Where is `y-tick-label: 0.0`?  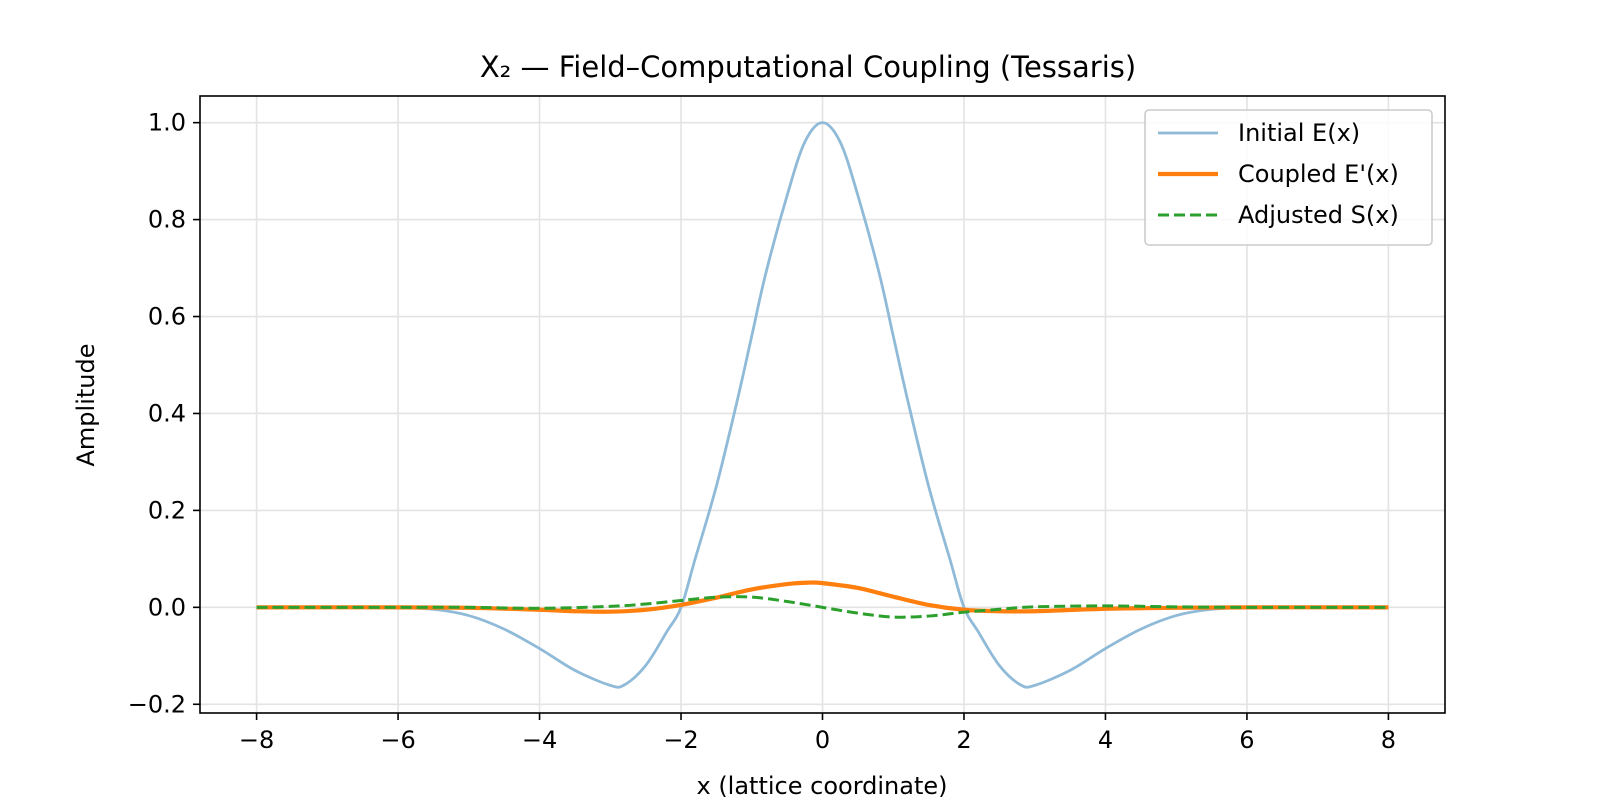 y-tick-label: 0.0 is located at coordinates (167, 607).